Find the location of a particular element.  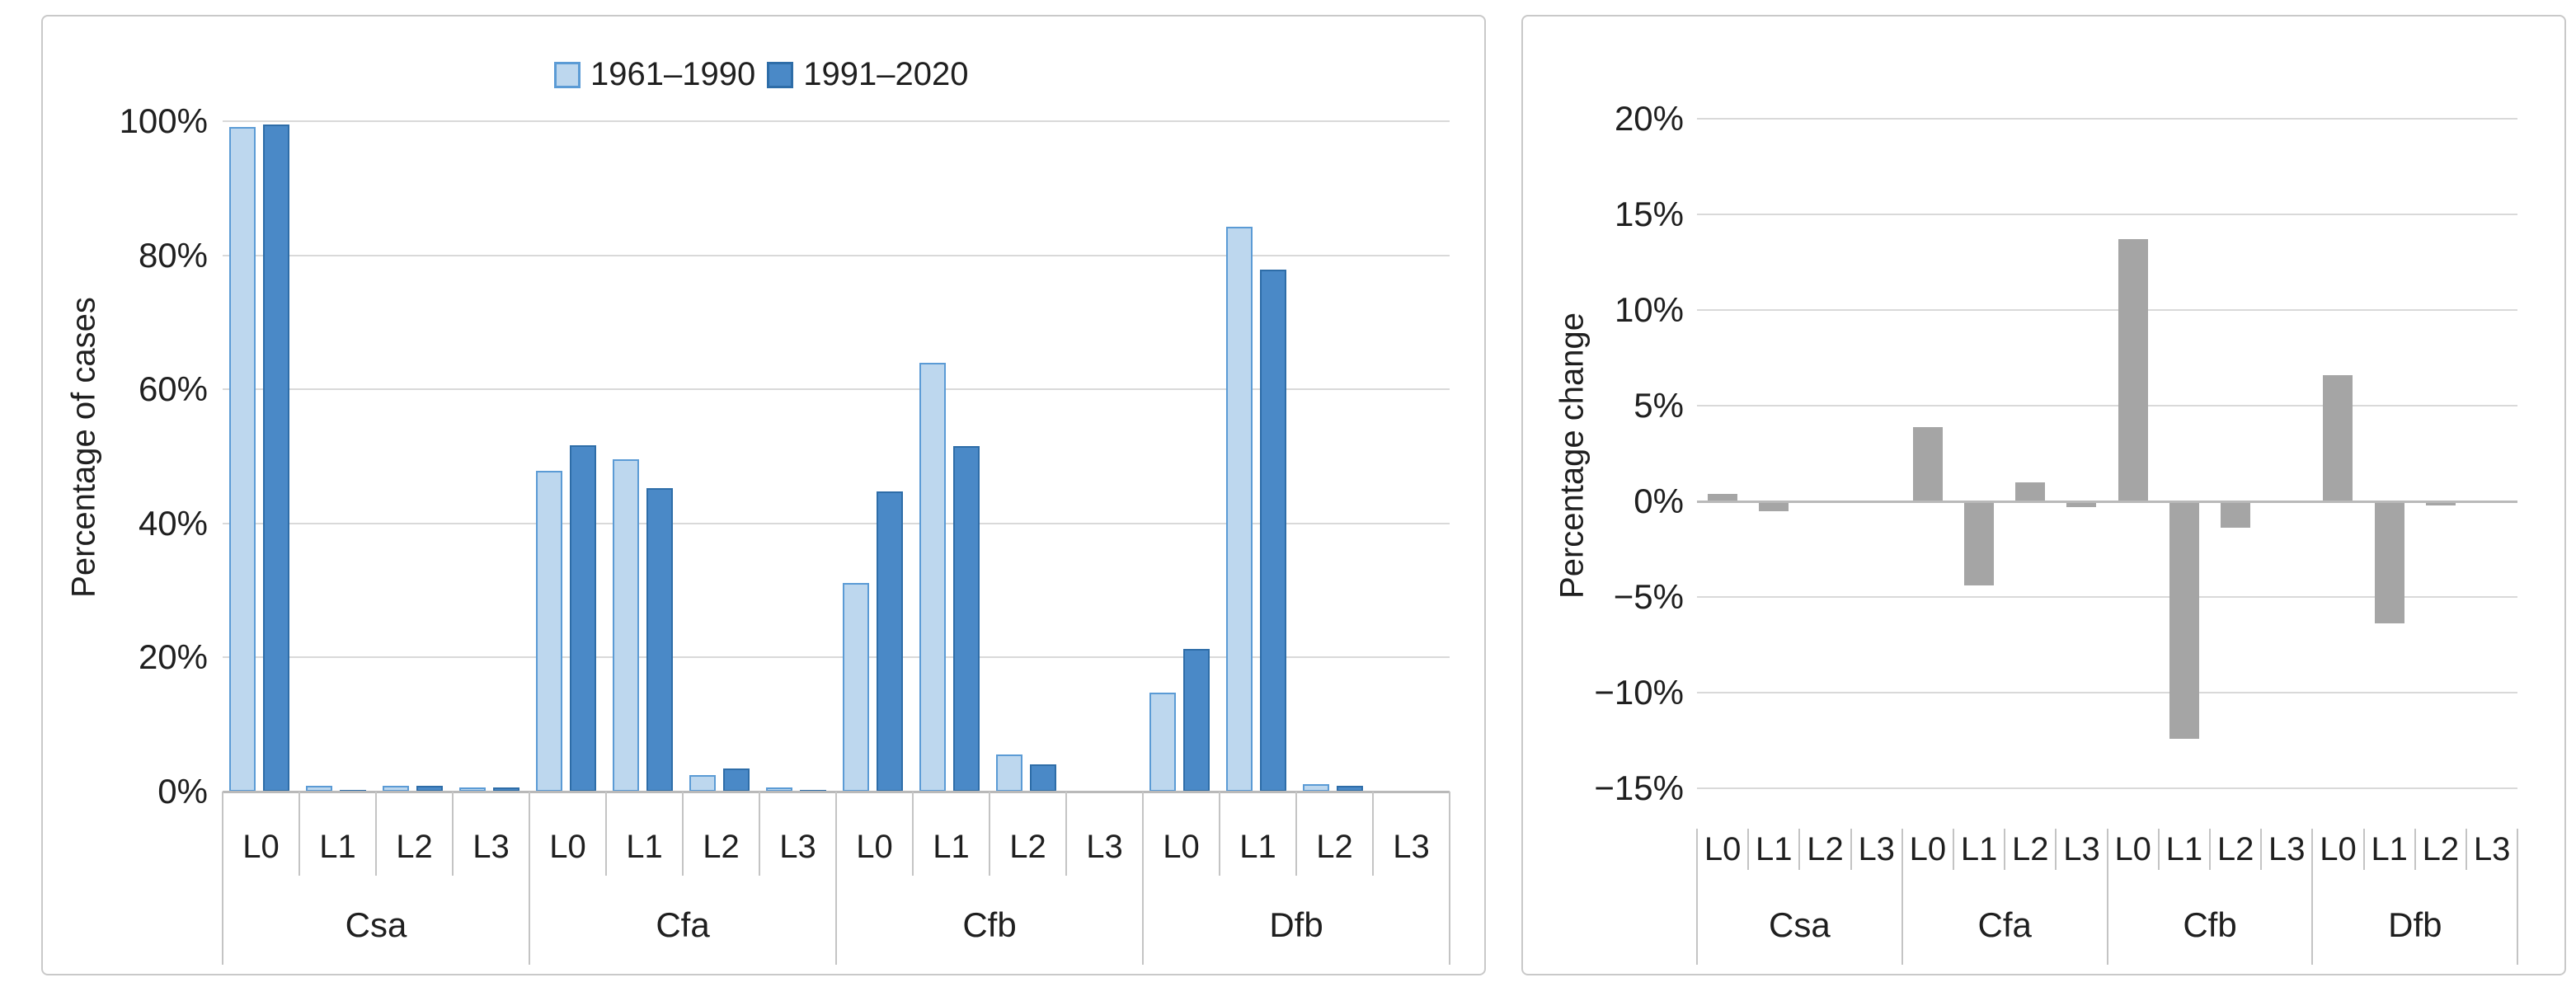

y-tick-label: 80% is located at coordinates (173, 255).